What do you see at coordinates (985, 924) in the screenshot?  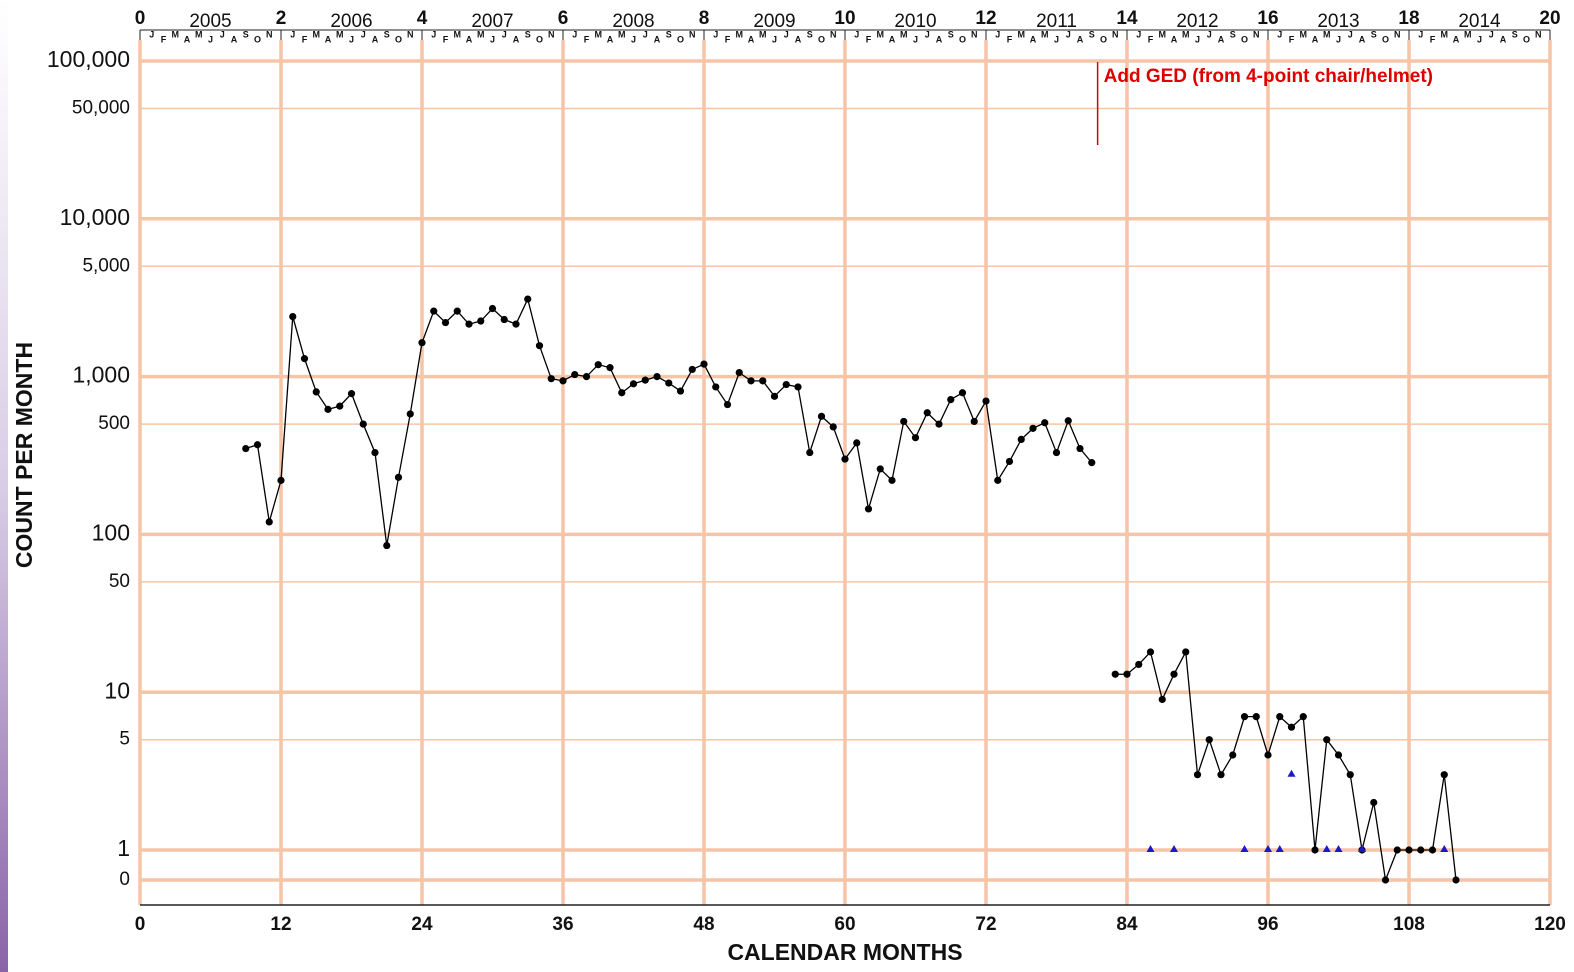 I see `x-tick-label: 72` at bounding box center [985, 924].